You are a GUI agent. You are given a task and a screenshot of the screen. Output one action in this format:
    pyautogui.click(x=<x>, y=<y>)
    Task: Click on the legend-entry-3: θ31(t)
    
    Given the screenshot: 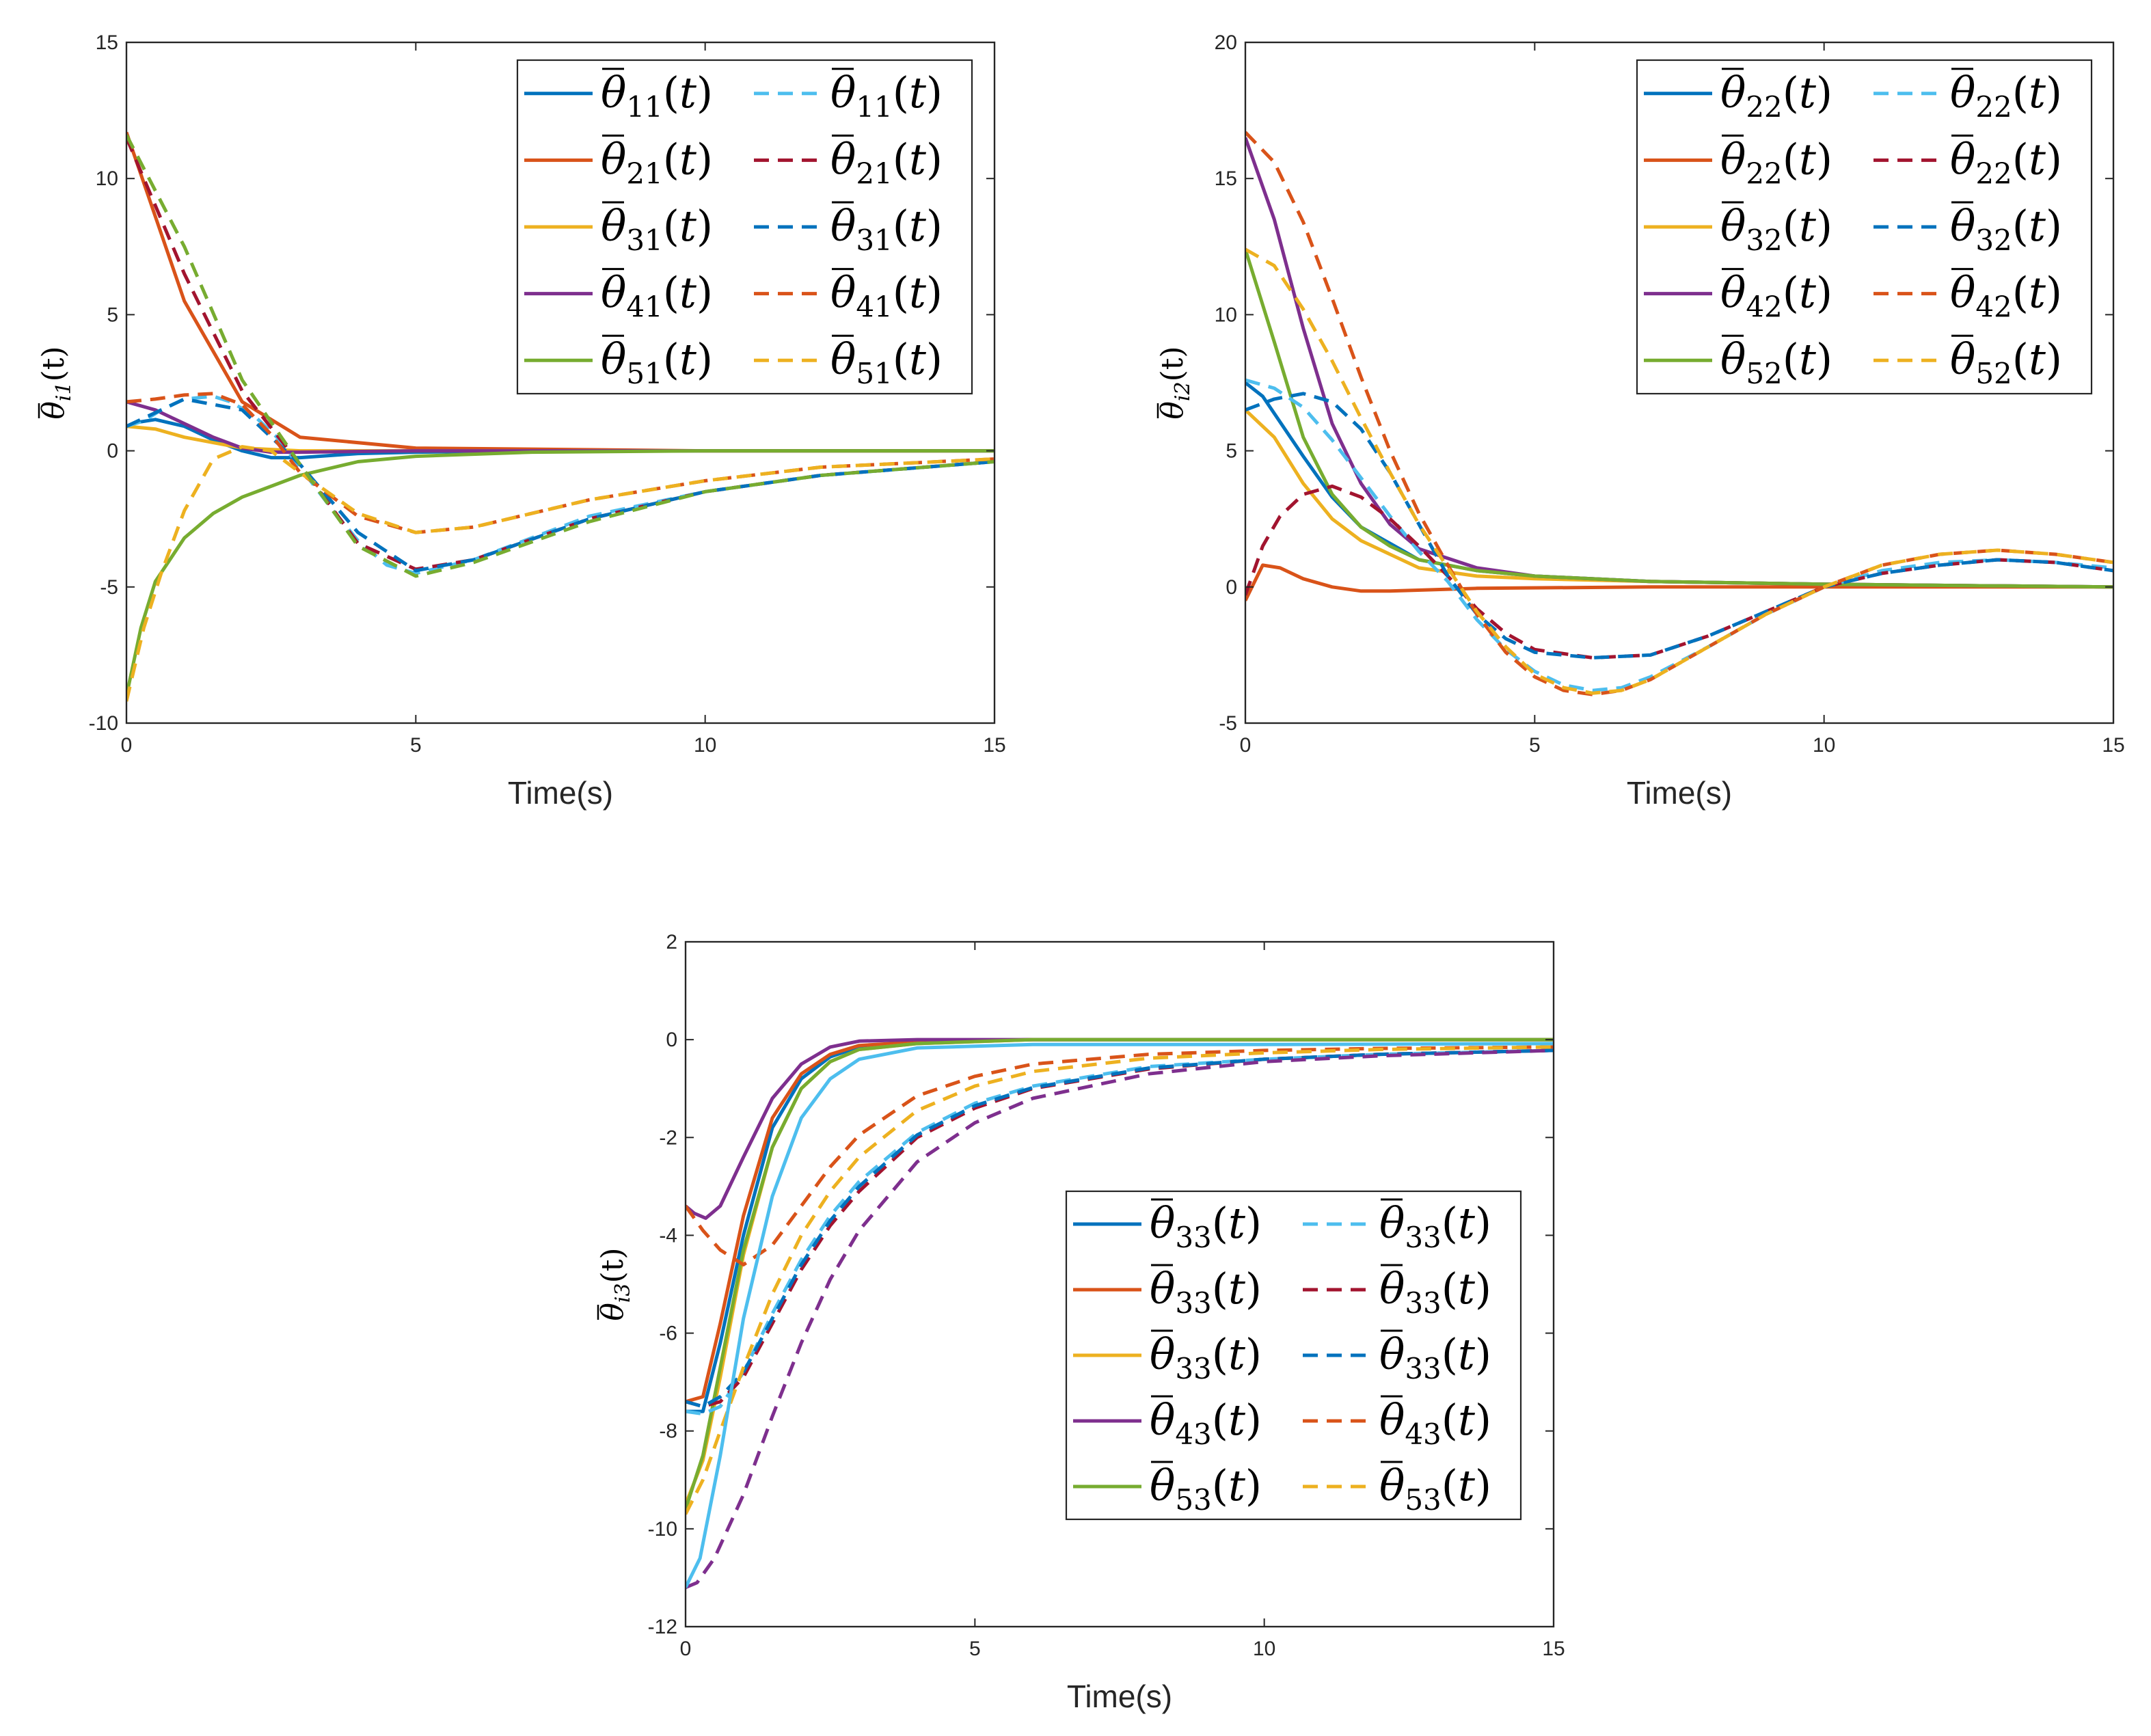 What is the action you would take?
    pyautogui.click(x=618, y=229)
    